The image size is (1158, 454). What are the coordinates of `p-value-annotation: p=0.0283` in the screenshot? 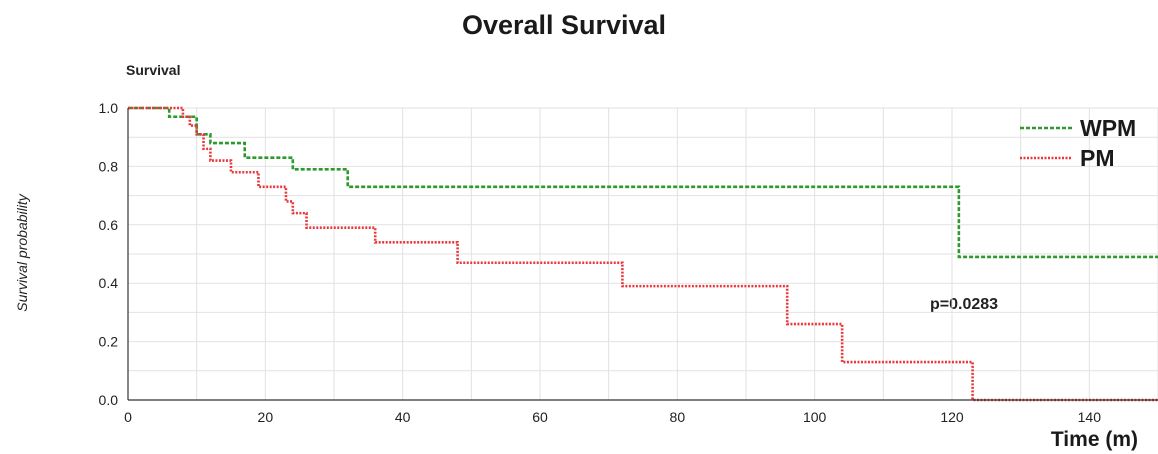 It's located at (964, 304).